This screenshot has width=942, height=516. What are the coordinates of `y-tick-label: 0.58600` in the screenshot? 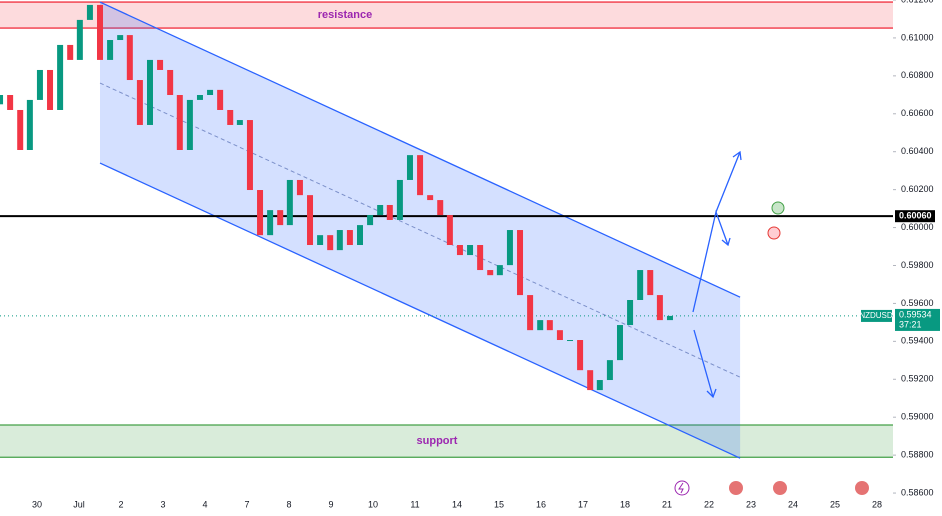 It's located at (917, 492).